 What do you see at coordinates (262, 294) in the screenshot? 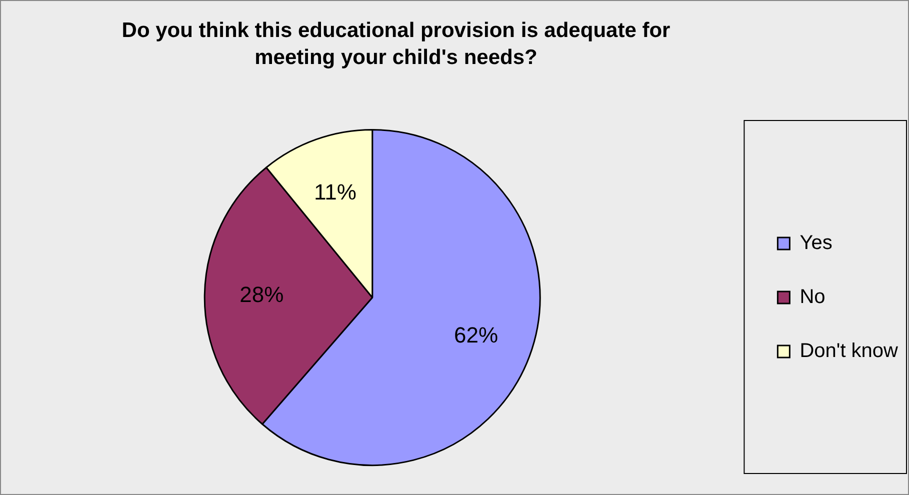
I see `data-label: 28%` at bounding box center [262, 294].